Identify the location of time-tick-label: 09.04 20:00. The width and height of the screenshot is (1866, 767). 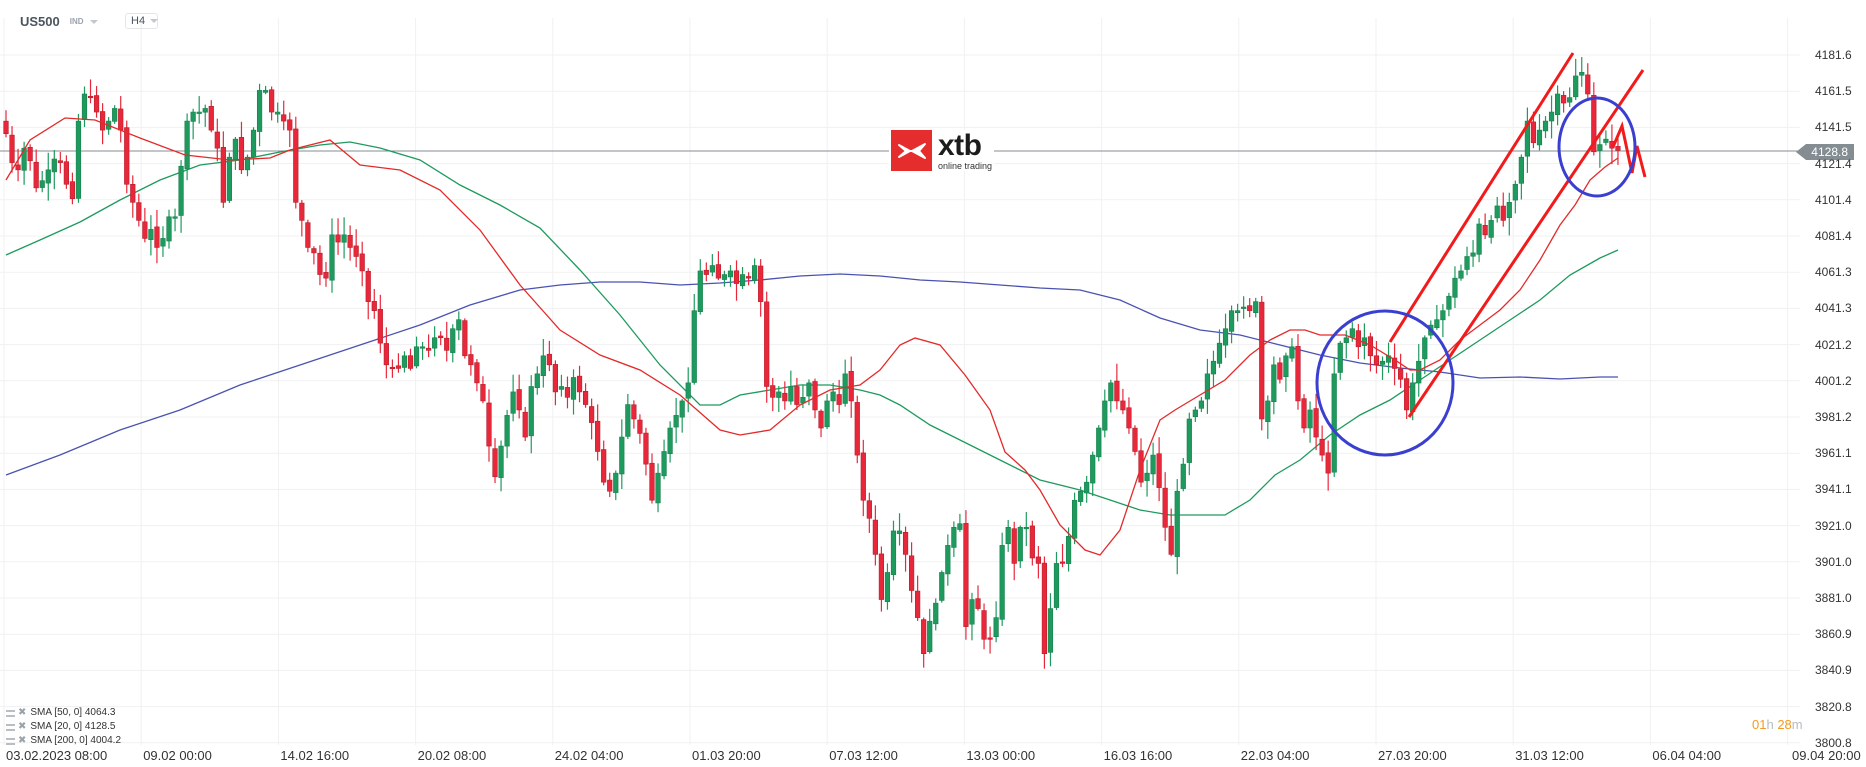
(1826, 755).